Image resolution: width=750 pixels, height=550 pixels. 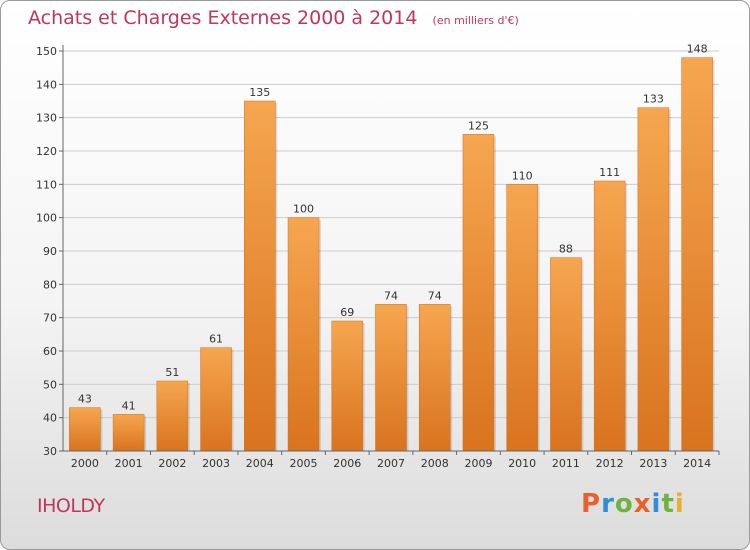 I want to click on y-tick-label: 90, so click(x=50, y=251).